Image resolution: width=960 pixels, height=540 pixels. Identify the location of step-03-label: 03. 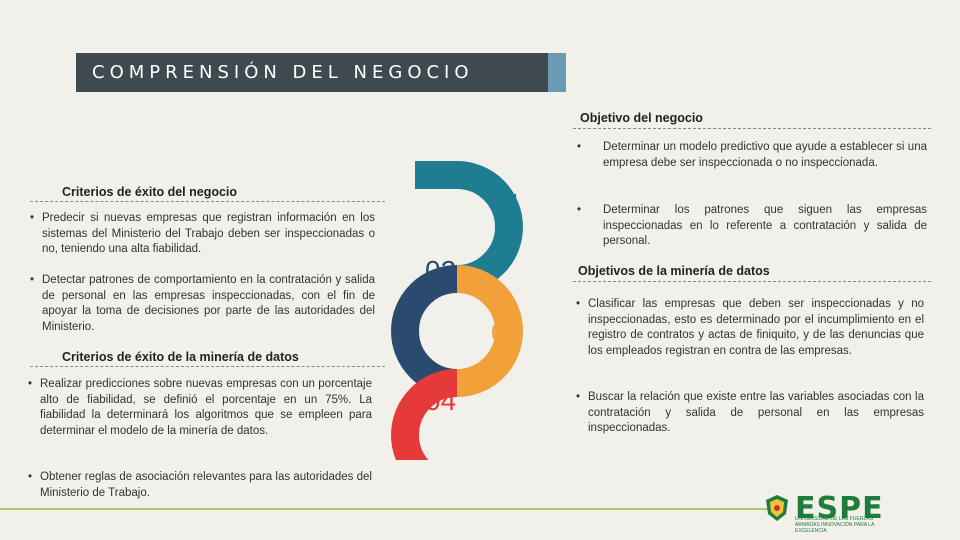
(506, 332).